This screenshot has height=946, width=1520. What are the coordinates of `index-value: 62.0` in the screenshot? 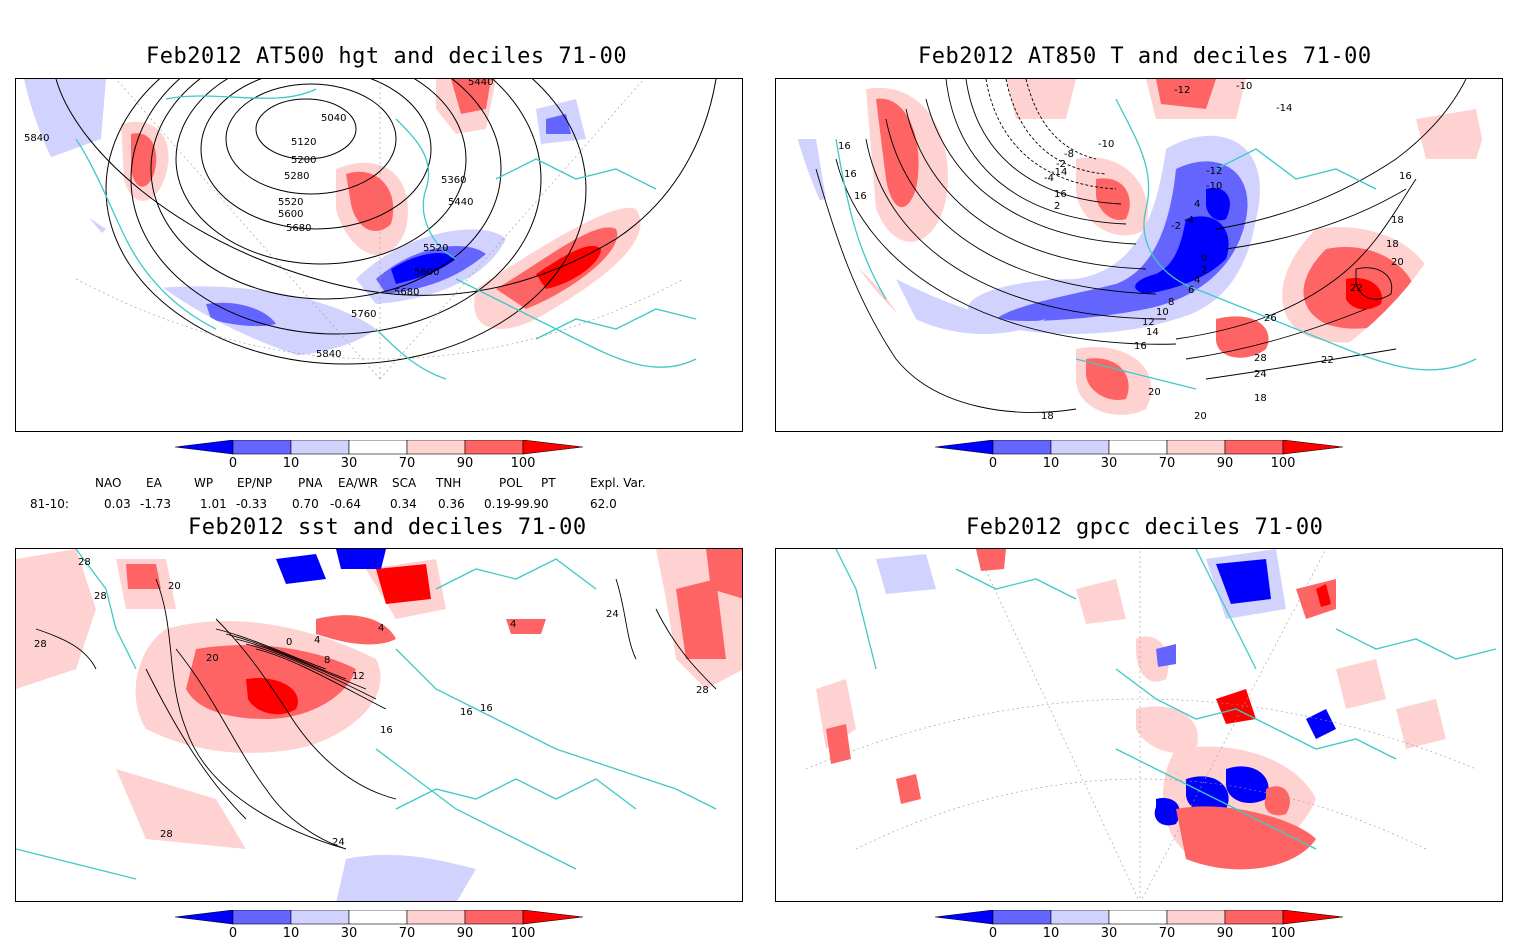 It's located at (603, 504).